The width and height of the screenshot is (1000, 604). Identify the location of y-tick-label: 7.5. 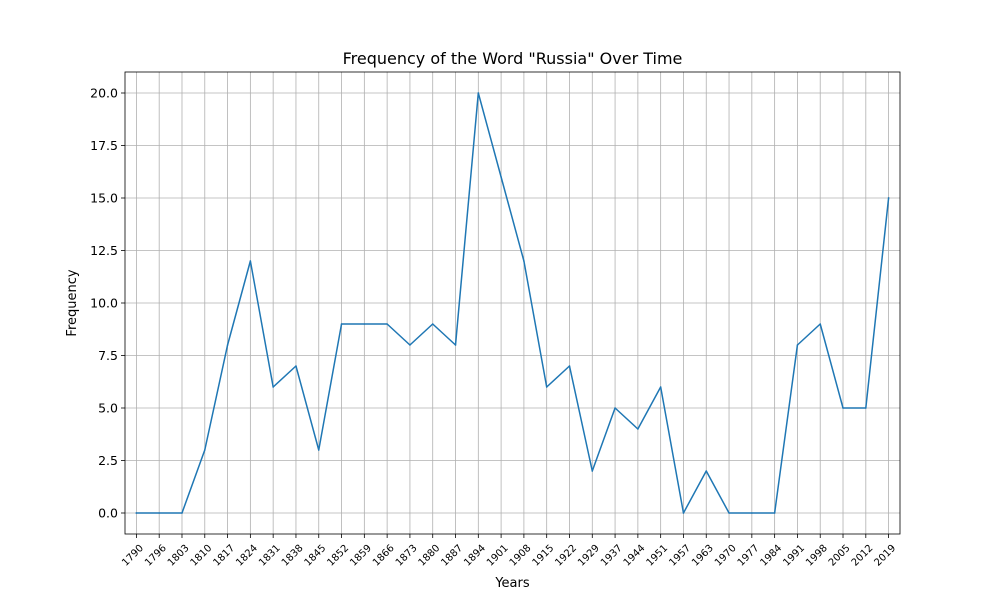
(108, 355).